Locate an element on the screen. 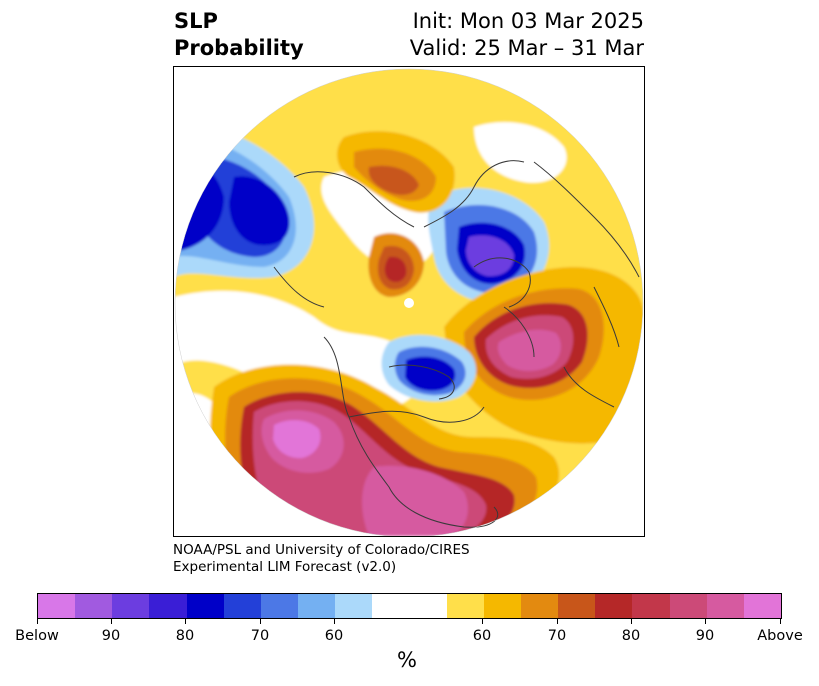 The height and width of the screenshot is (686, 819). colorbar-unit: % is located at coordinates (407, 660).